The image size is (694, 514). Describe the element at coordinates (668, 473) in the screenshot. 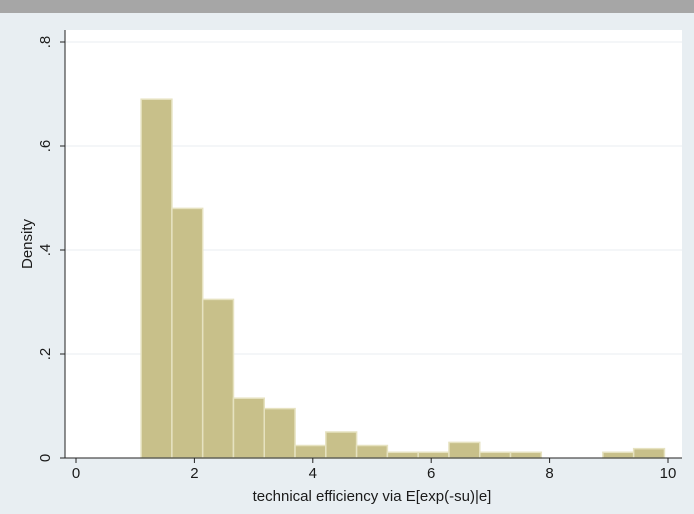

I see `x-tick-label: 10` at that location.